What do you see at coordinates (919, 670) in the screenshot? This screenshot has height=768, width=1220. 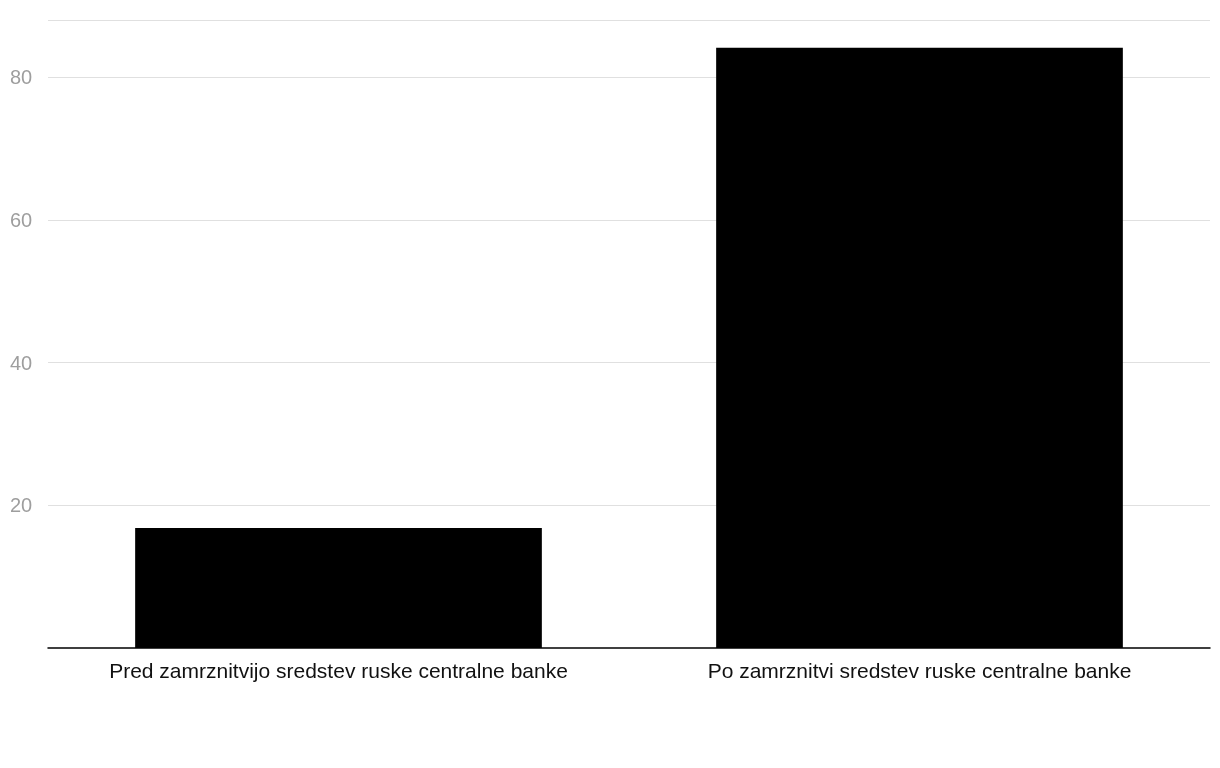 I see `x-tick-label: Po zamrznitvi sredstev ruske centralne banke` at bounding box center [919, 670].